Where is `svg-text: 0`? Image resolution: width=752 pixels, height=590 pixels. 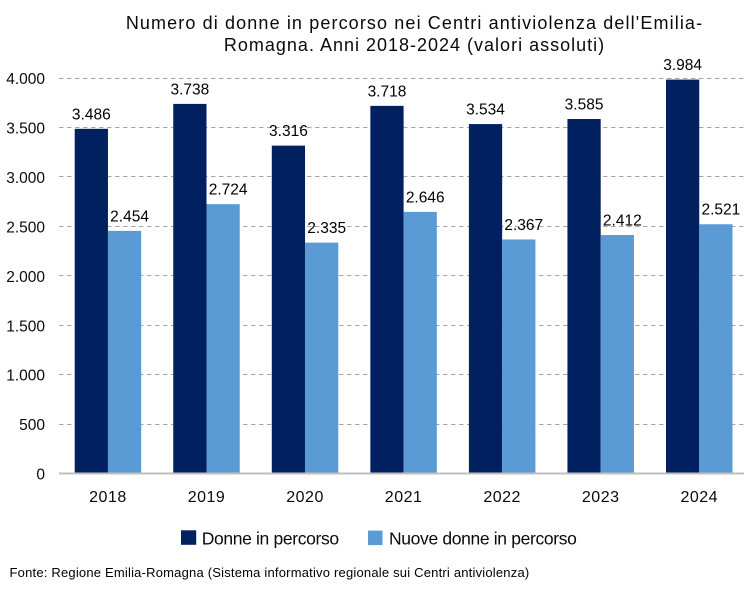
svg-text: 0 is located at coordinates (40, 475).